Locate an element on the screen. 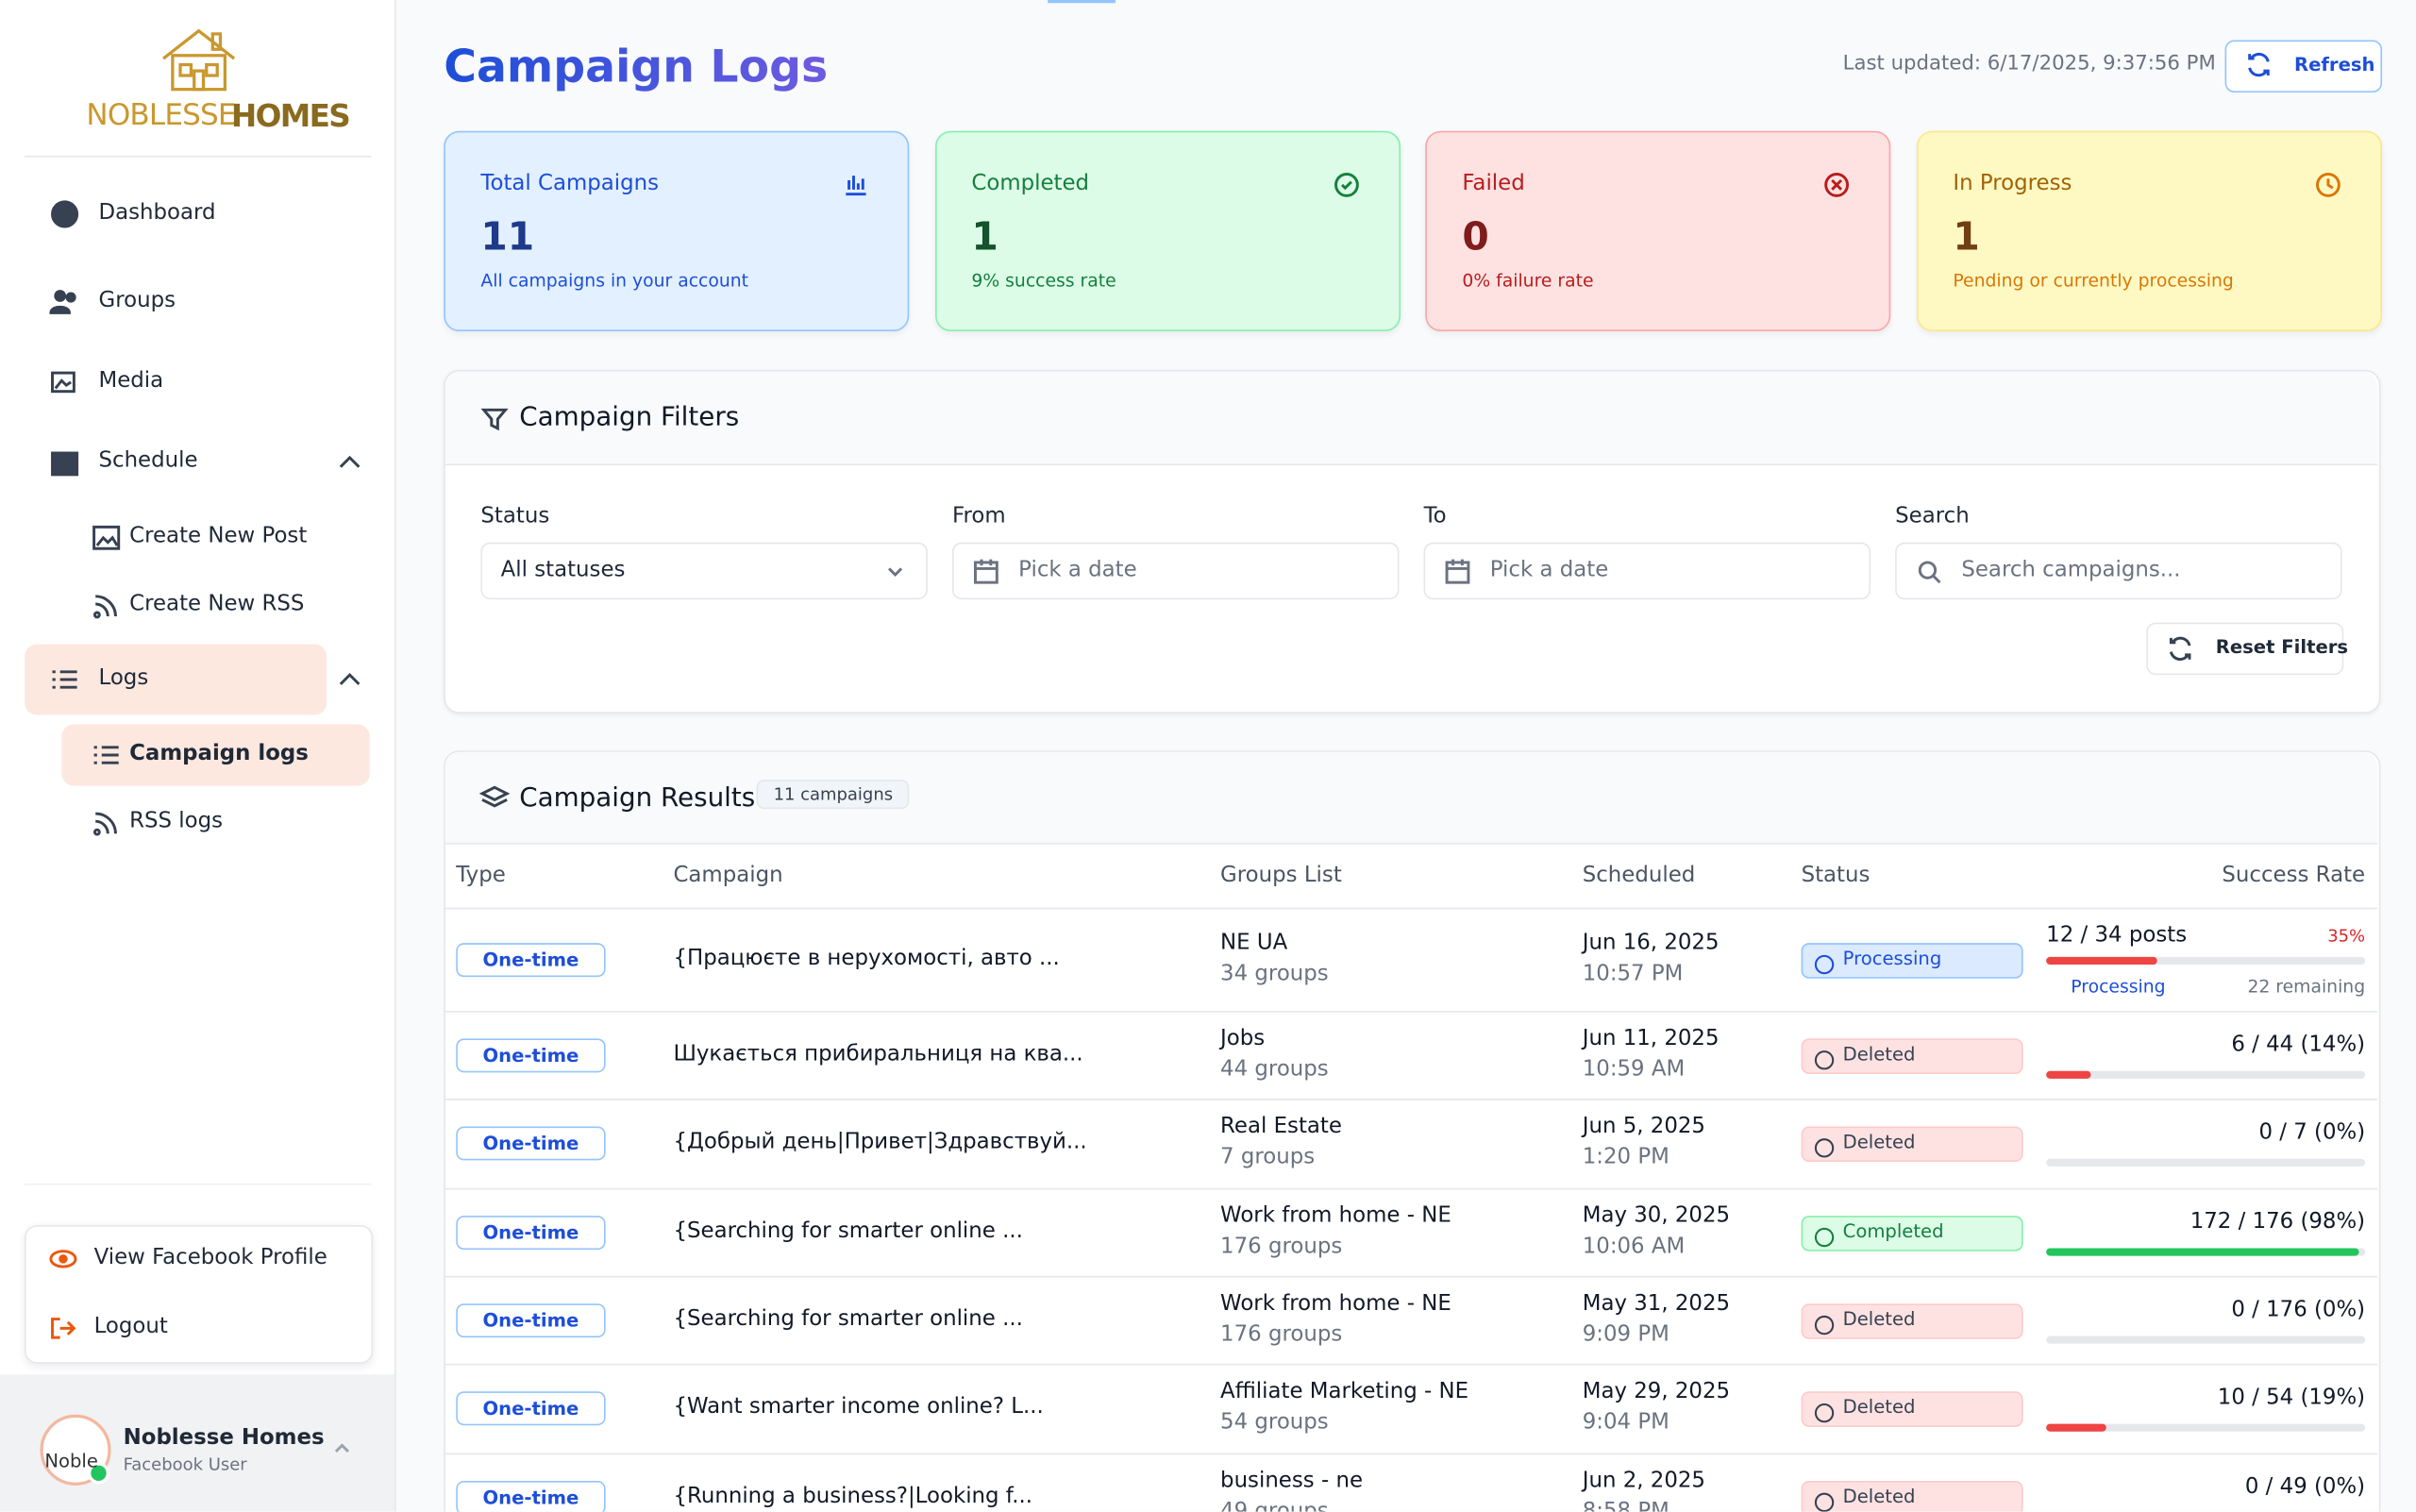 The height and width of the screenshot is (1512, 2416). nav-item: Campaign logs is located at coordinates (219, 753).